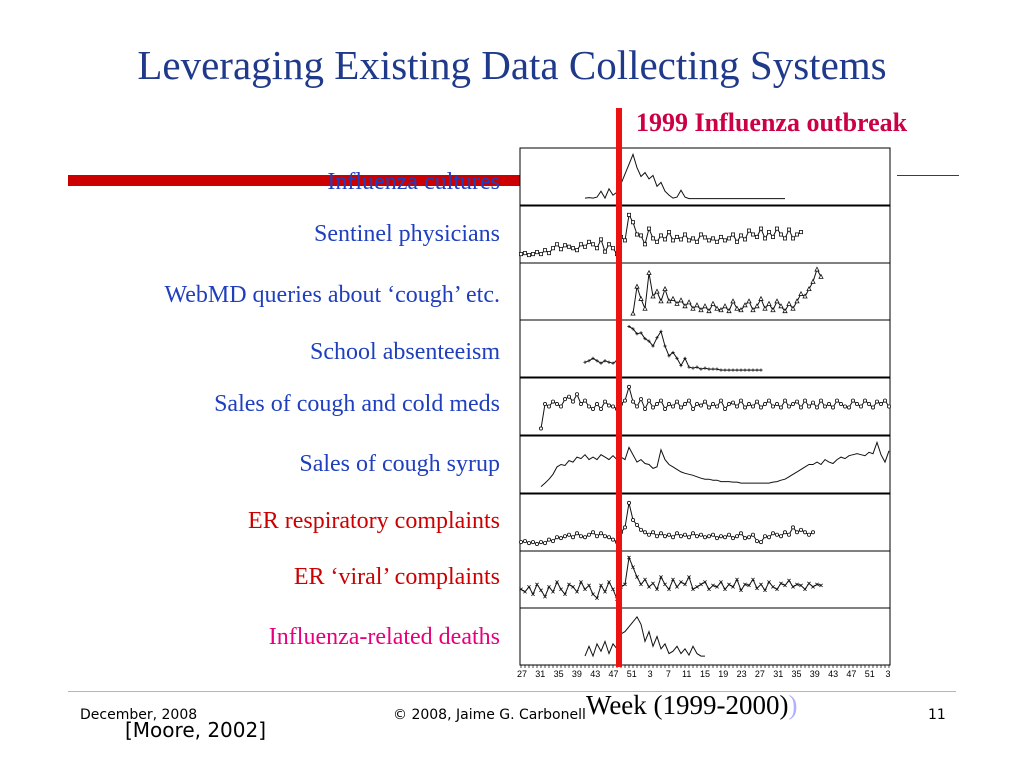 The image size is (1024, 768). What do you see at coordinates (692, 705) in the screenshot?
I see `x-axis-label: Week (1999-2000))` at bounding box center [692, 705].